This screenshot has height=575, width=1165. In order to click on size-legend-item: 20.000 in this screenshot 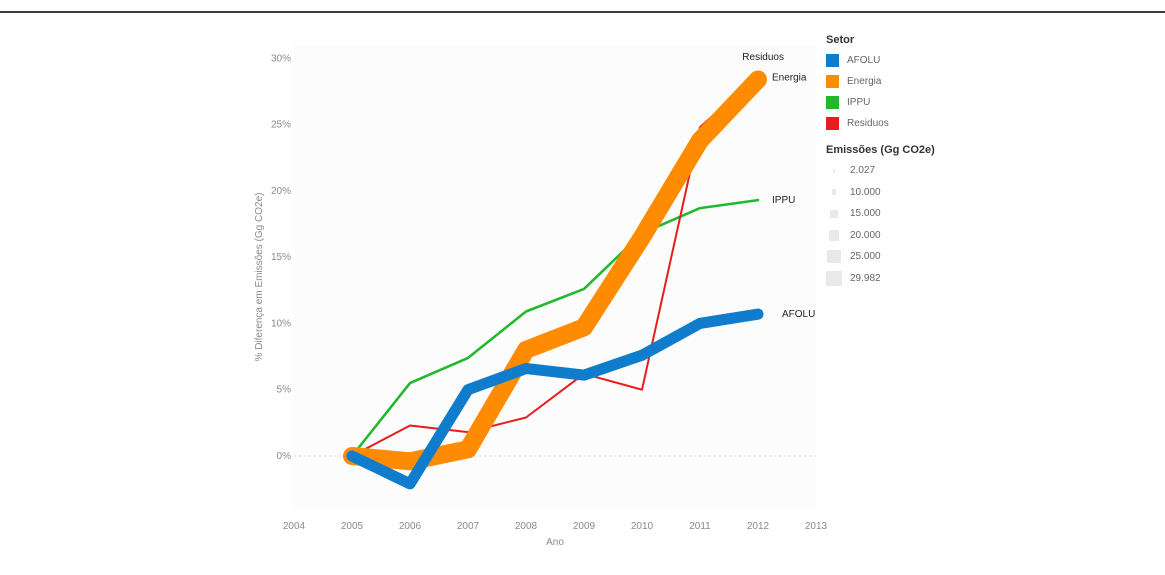, I will do `click(896, 236)`.